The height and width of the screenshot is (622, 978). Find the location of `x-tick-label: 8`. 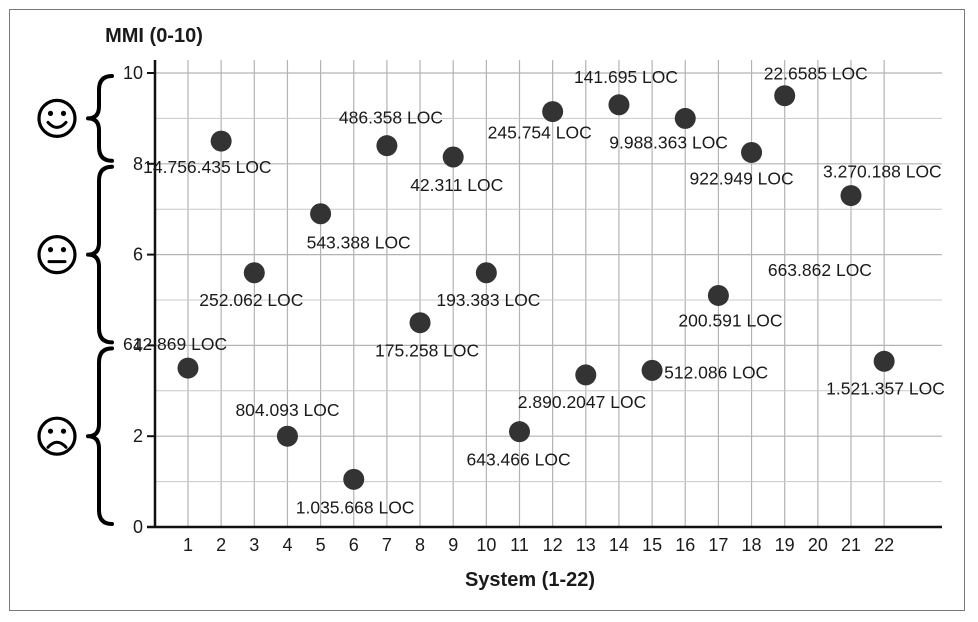

x-tick-label: 8 is located at coordinates (420, 545).